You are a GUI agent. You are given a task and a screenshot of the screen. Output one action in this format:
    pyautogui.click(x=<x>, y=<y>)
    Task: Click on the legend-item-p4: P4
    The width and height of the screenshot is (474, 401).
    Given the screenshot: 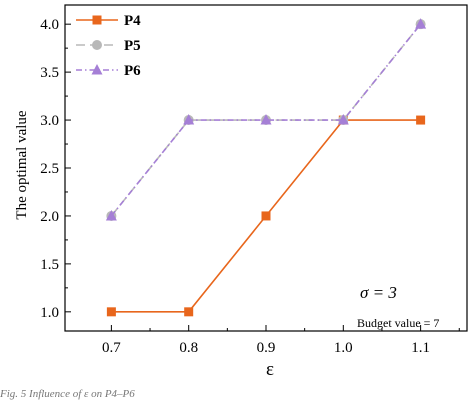 What is the action you would take?
    pyautogui.click(x=108, y=21)
    